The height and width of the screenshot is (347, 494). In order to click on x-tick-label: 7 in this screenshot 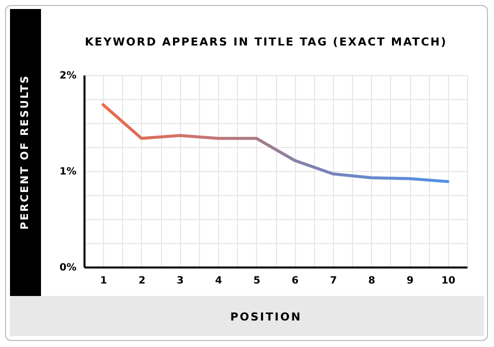, I will do `click(333, 281)`.